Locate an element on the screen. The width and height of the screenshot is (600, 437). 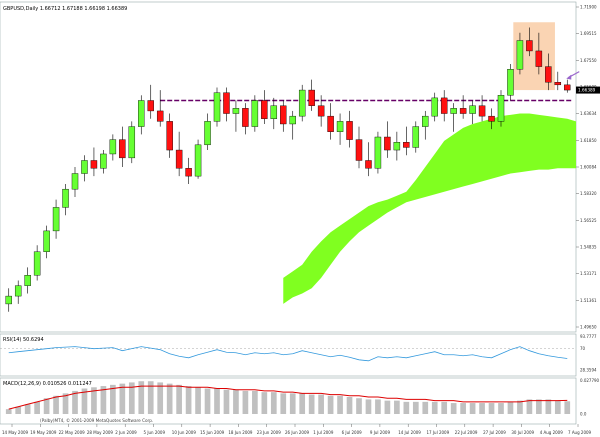
date-tick-label: 5 Jun 2009 is located at coordinates (155, 432).